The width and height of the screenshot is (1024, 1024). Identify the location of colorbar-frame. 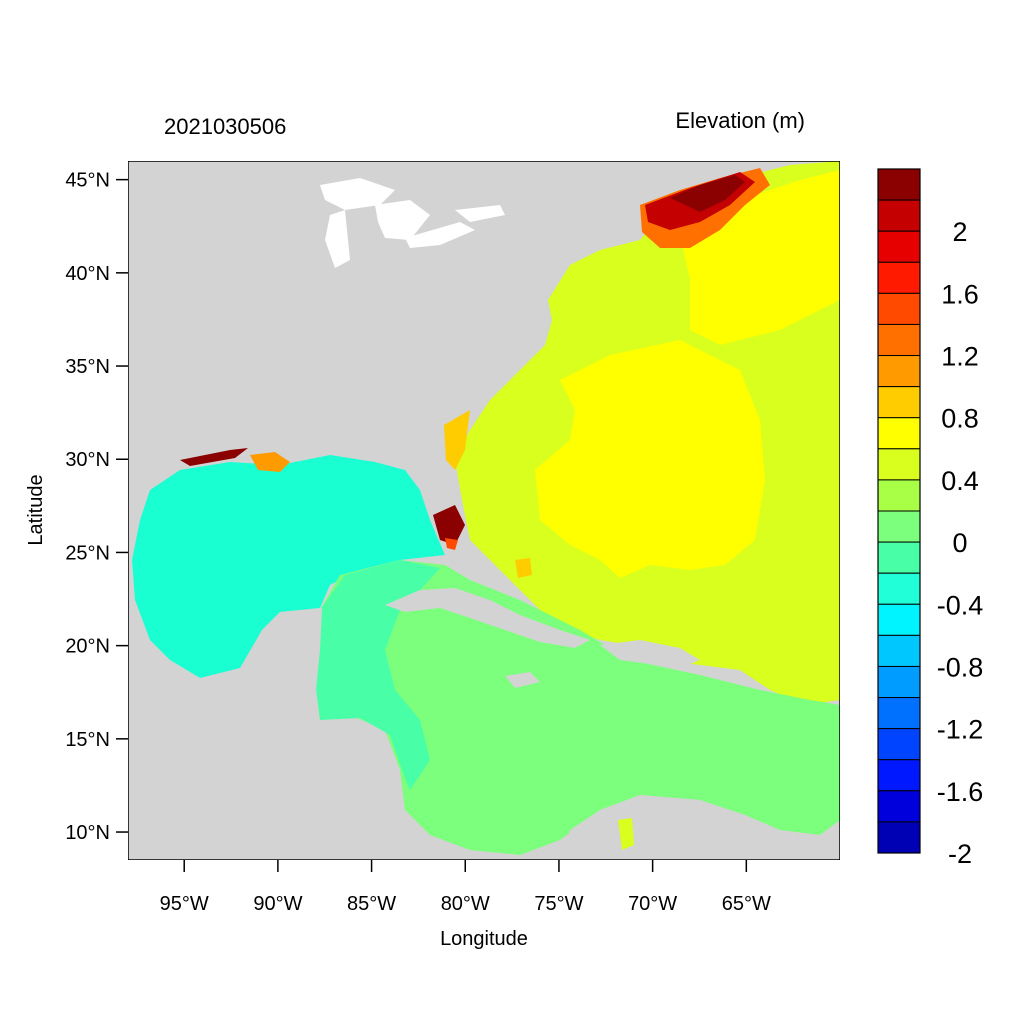
(899, 511).